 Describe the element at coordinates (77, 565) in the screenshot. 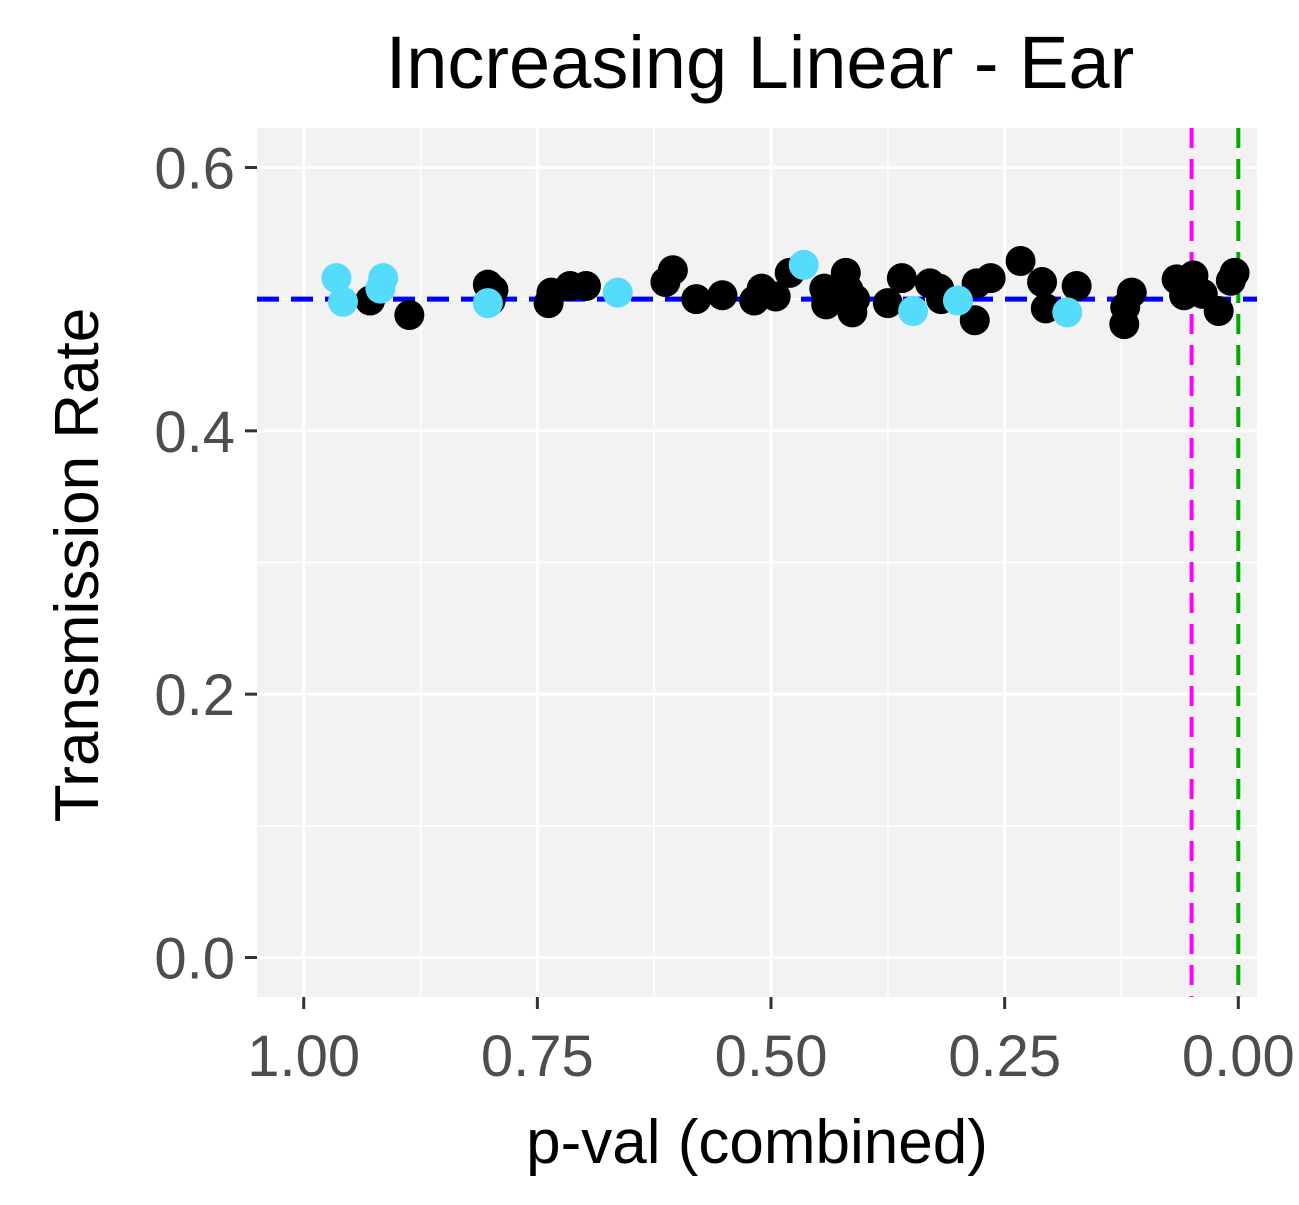

I see `y-axis-title: Transmission Rate` at that location.